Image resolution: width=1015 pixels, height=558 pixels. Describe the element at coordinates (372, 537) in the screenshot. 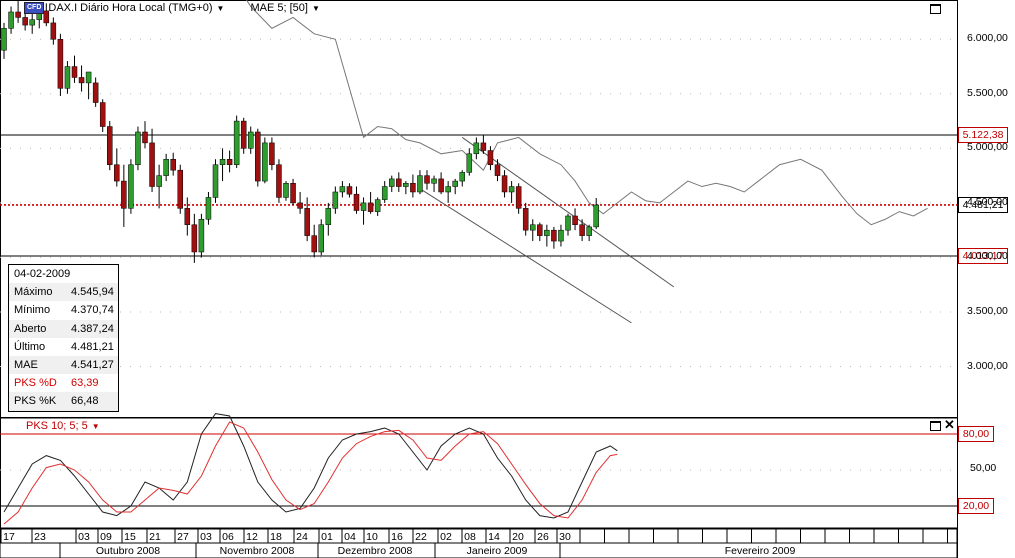

I see `date-tick-label: 10` at that location.